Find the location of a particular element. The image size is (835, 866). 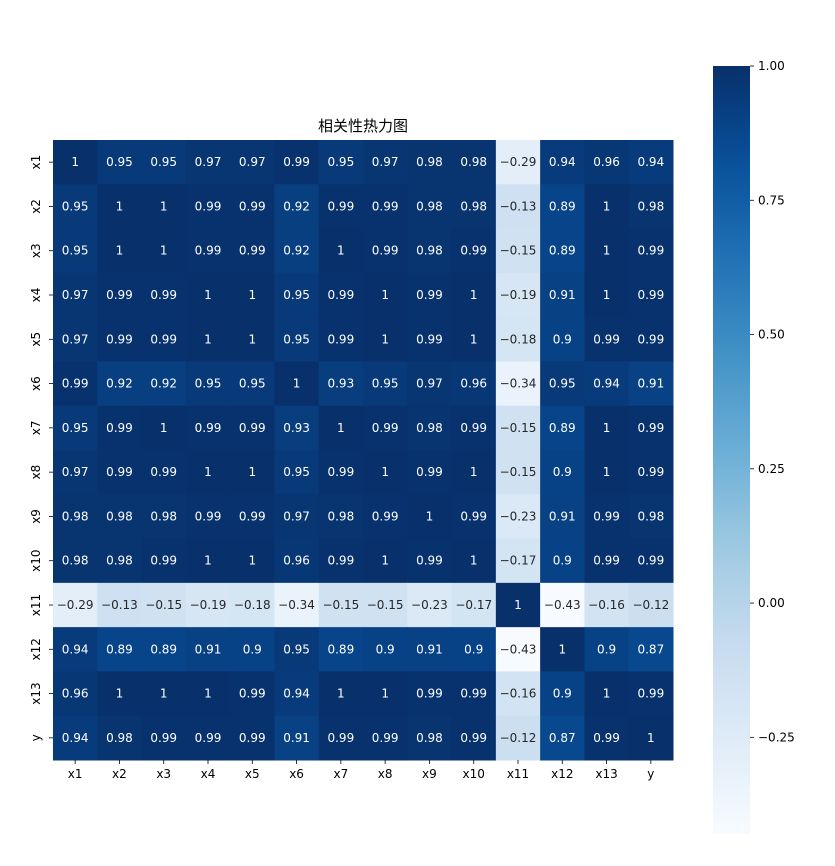

cell-value-label: 0.93 is located at coordinates (296, 428).